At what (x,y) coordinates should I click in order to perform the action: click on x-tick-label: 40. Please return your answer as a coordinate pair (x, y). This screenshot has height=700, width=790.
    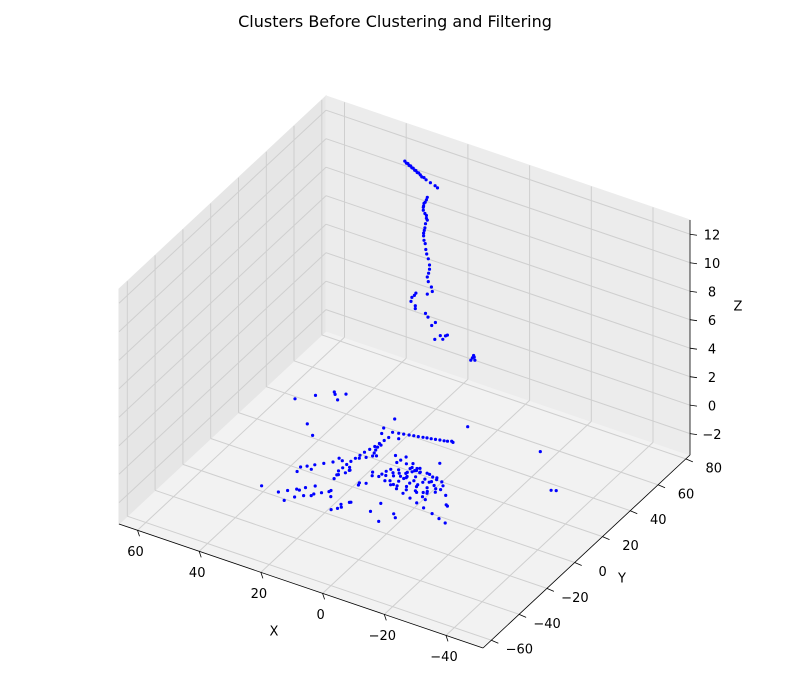
    Looking at the image, I should click on (197, 573).